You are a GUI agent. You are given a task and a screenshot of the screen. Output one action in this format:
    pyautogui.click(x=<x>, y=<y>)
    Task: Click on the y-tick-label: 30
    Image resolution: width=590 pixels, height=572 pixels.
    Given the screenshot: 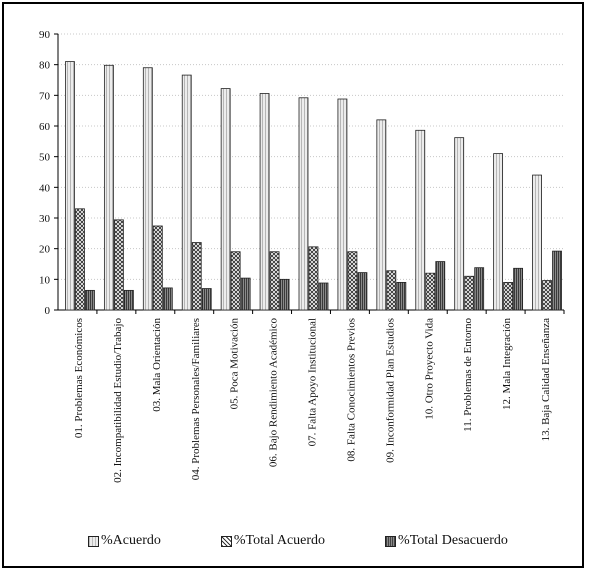 What is the action you would take?
    pyautogui.click(x=45, y=219)
    